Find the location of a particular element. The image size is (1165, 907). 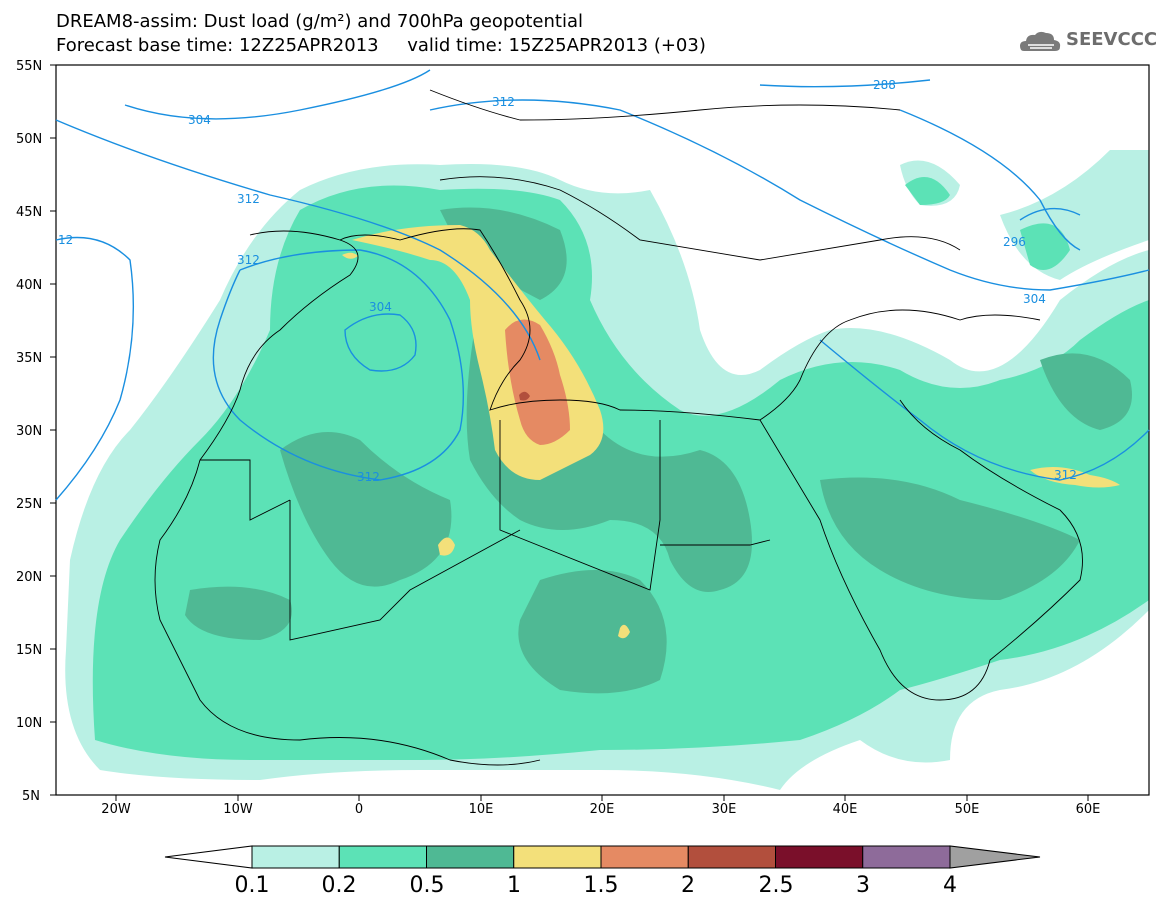

colorbar-label: 0.5 is located at coordinates (427, 885).